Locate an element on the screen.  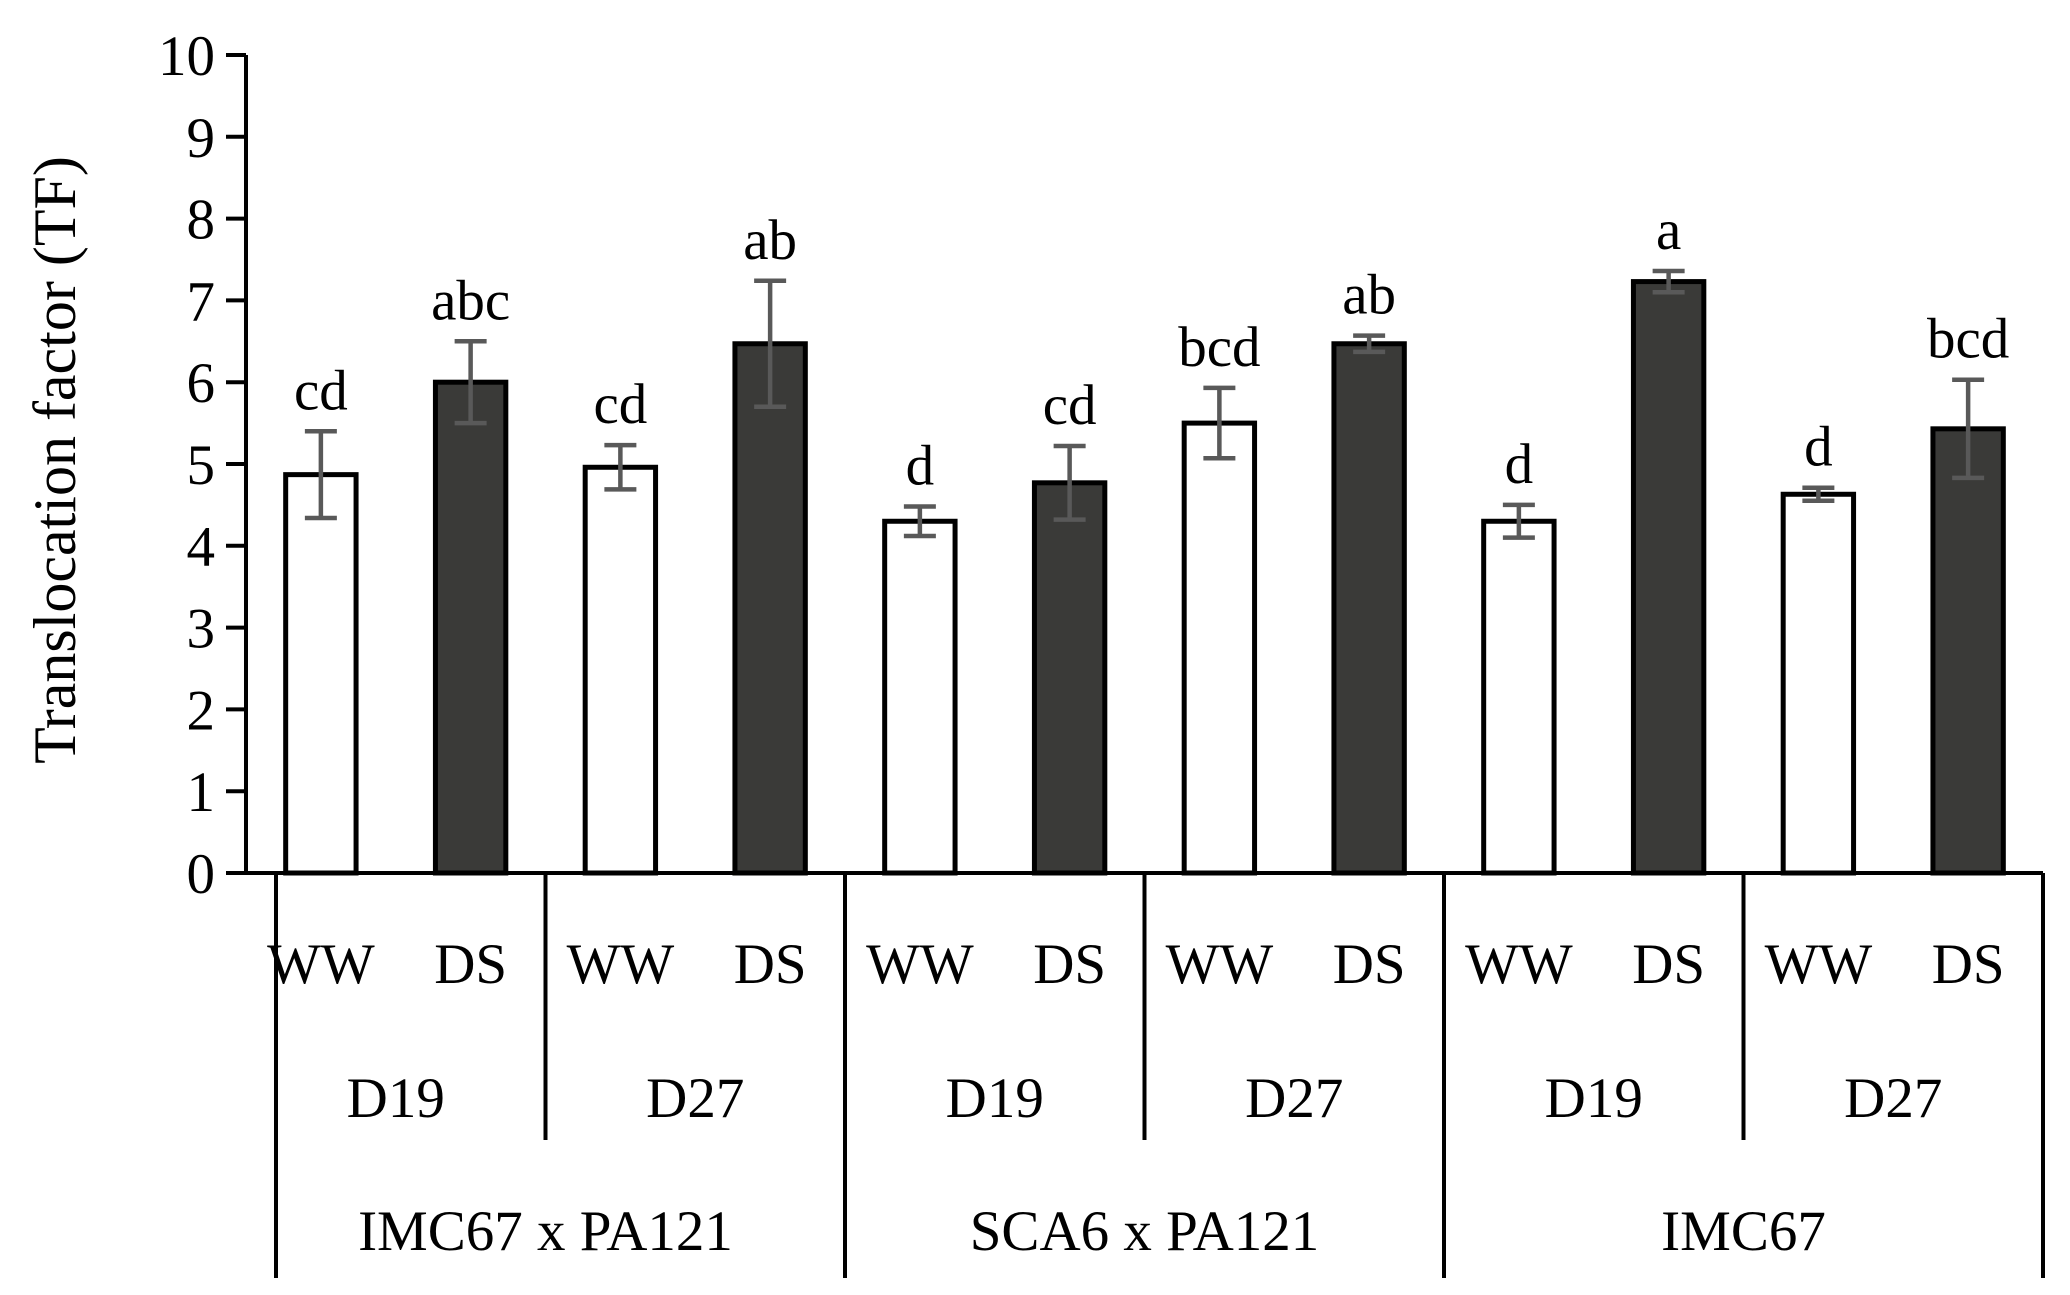
y-tick-label: 4 is located at coordinates (201, 547).